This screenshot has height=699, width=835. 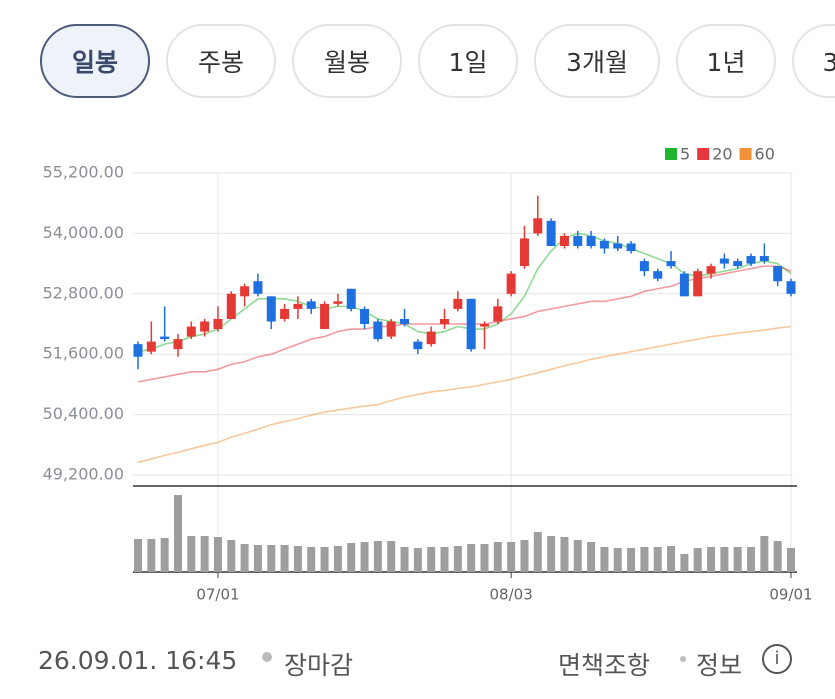 I want to click on timestamp: 26.09.01. 16:45, so click(x=138, y=660).